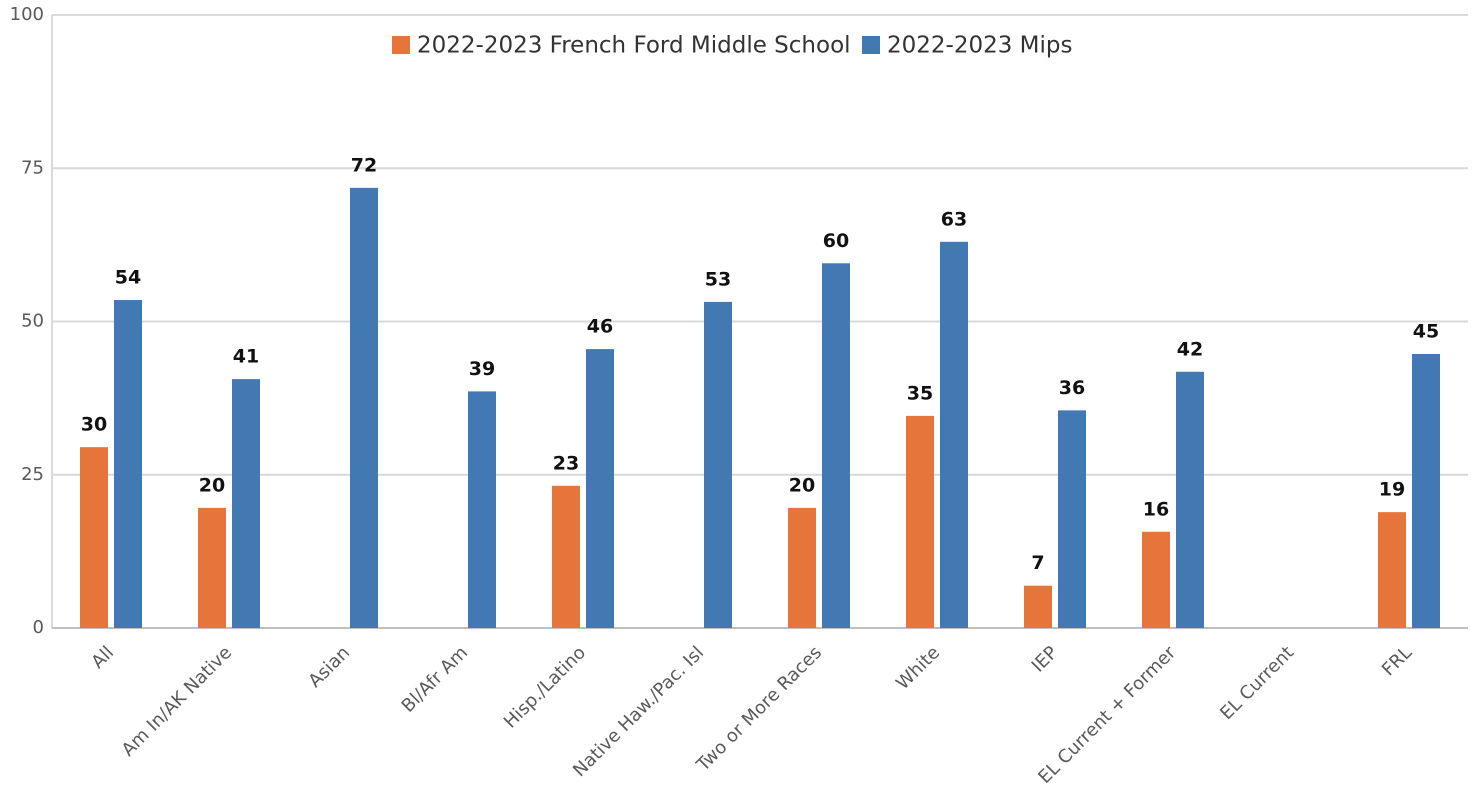  What do you see at coordinates (718, 279) in the screenshot?
I see `data-label: 53` at bounding box center [718, 279].